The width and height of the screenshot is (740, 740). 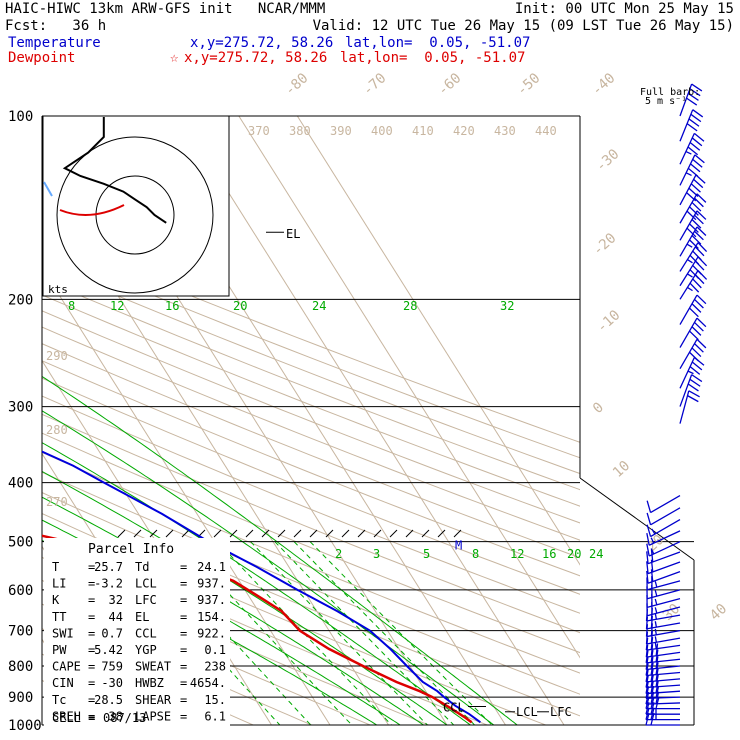 What do you see at coordinates (433, 58) in the screenshot?
I see `dewpoint-latlon: lat,lon= 0.05, -51.07` at bounding box center [433, 58].